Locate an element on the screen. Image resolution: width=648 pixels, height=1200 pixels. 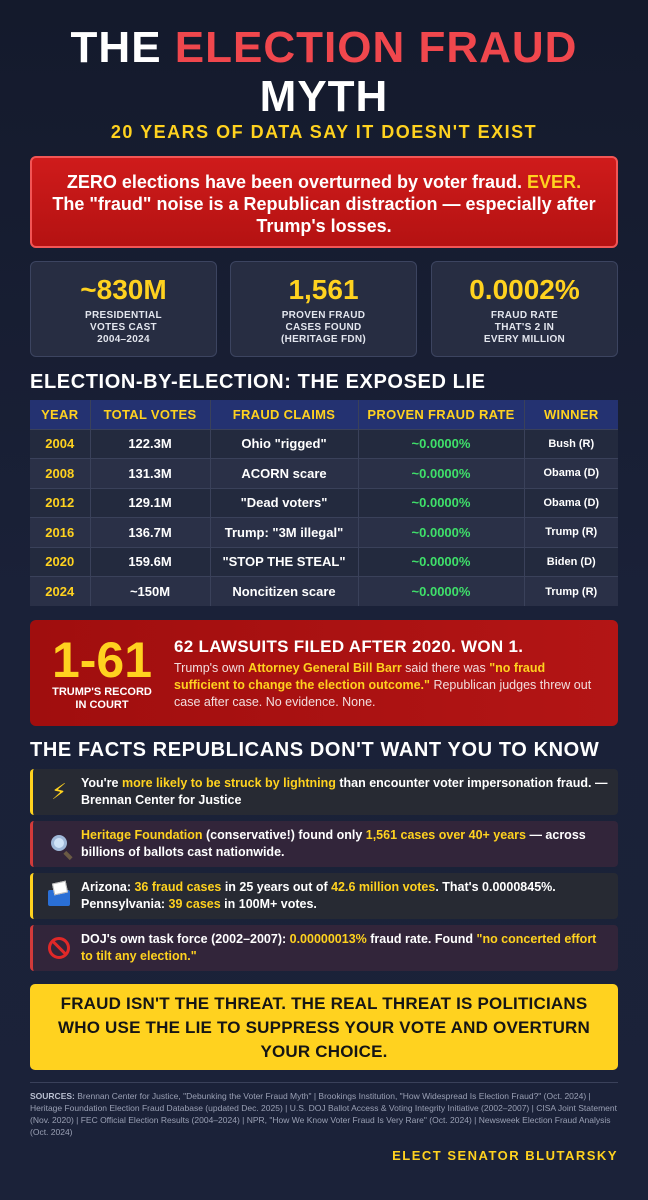
court-headline: 62 LAWSUITS FILED AFTER 2020. WON 1. is located at coordinates (349, 646).